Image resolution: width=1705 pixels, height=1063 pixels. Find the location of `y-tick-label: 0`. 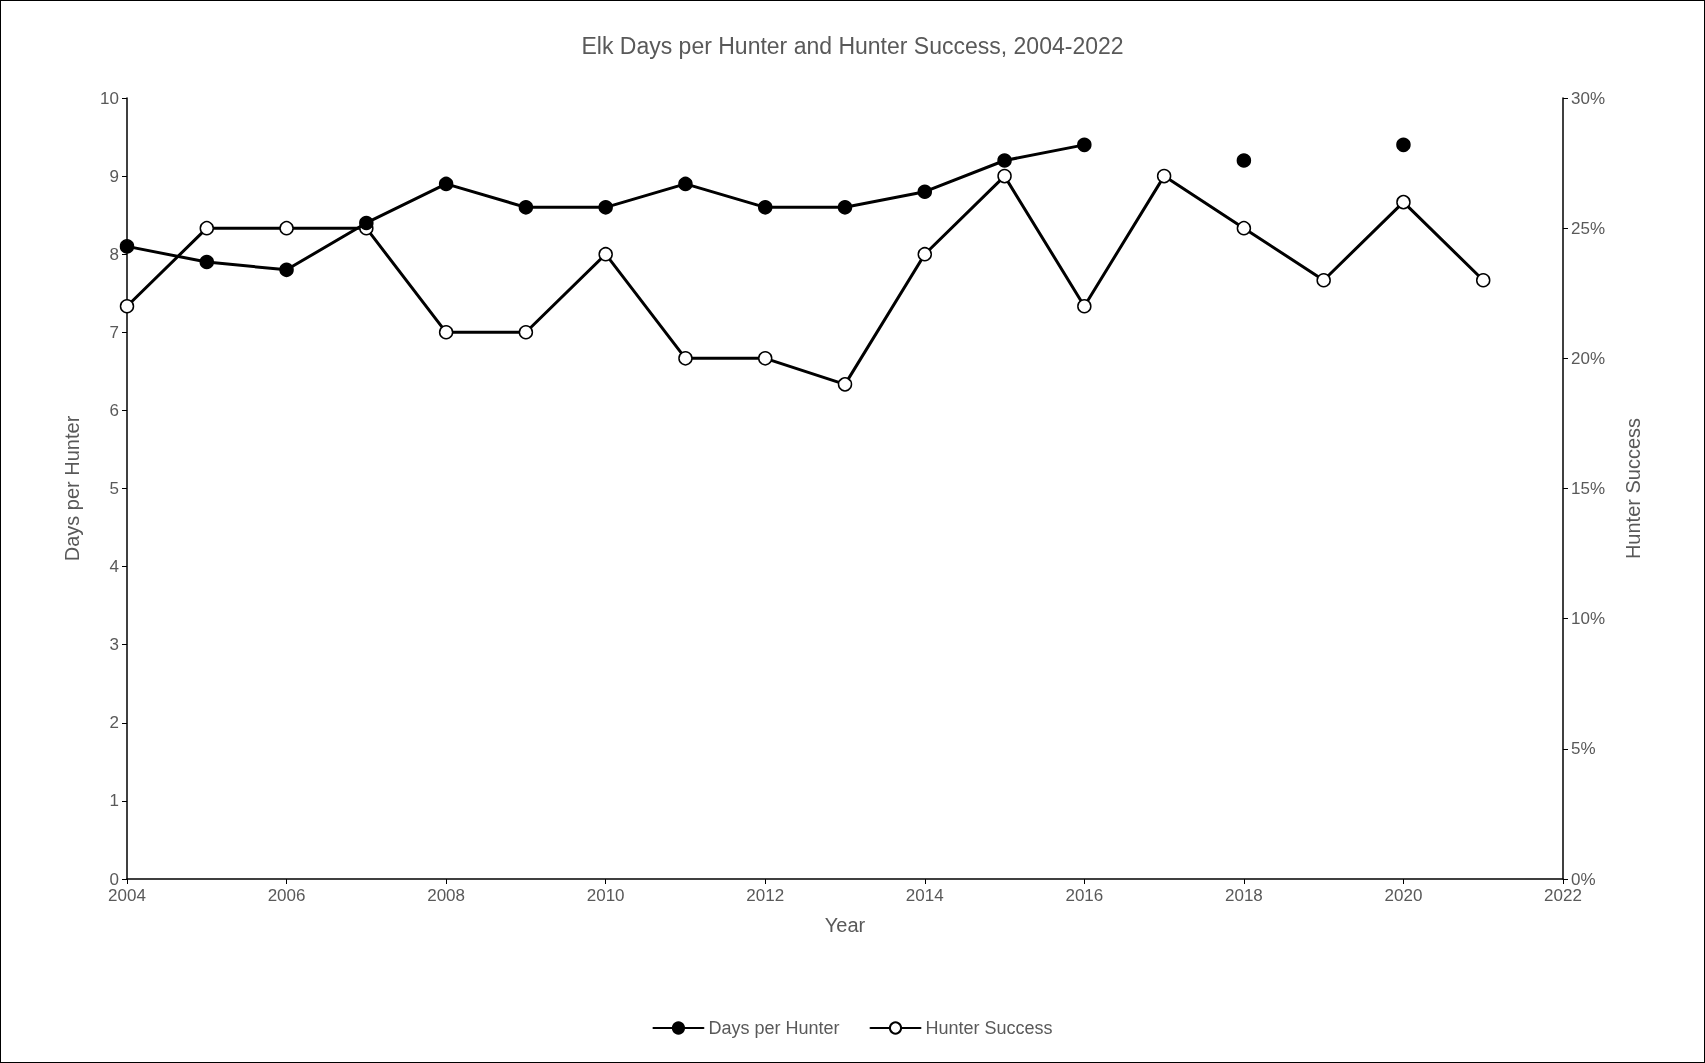

y-tick-label: 0 is located at coordinates (114, 879).